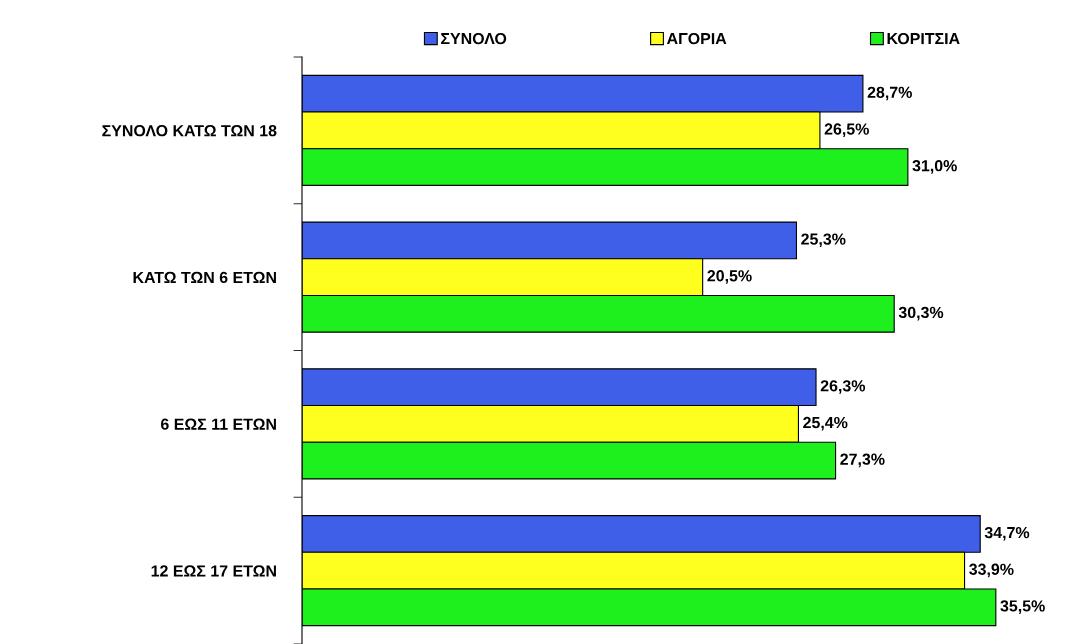  I want to click on data-label: 25,3%, so click(823, 240).